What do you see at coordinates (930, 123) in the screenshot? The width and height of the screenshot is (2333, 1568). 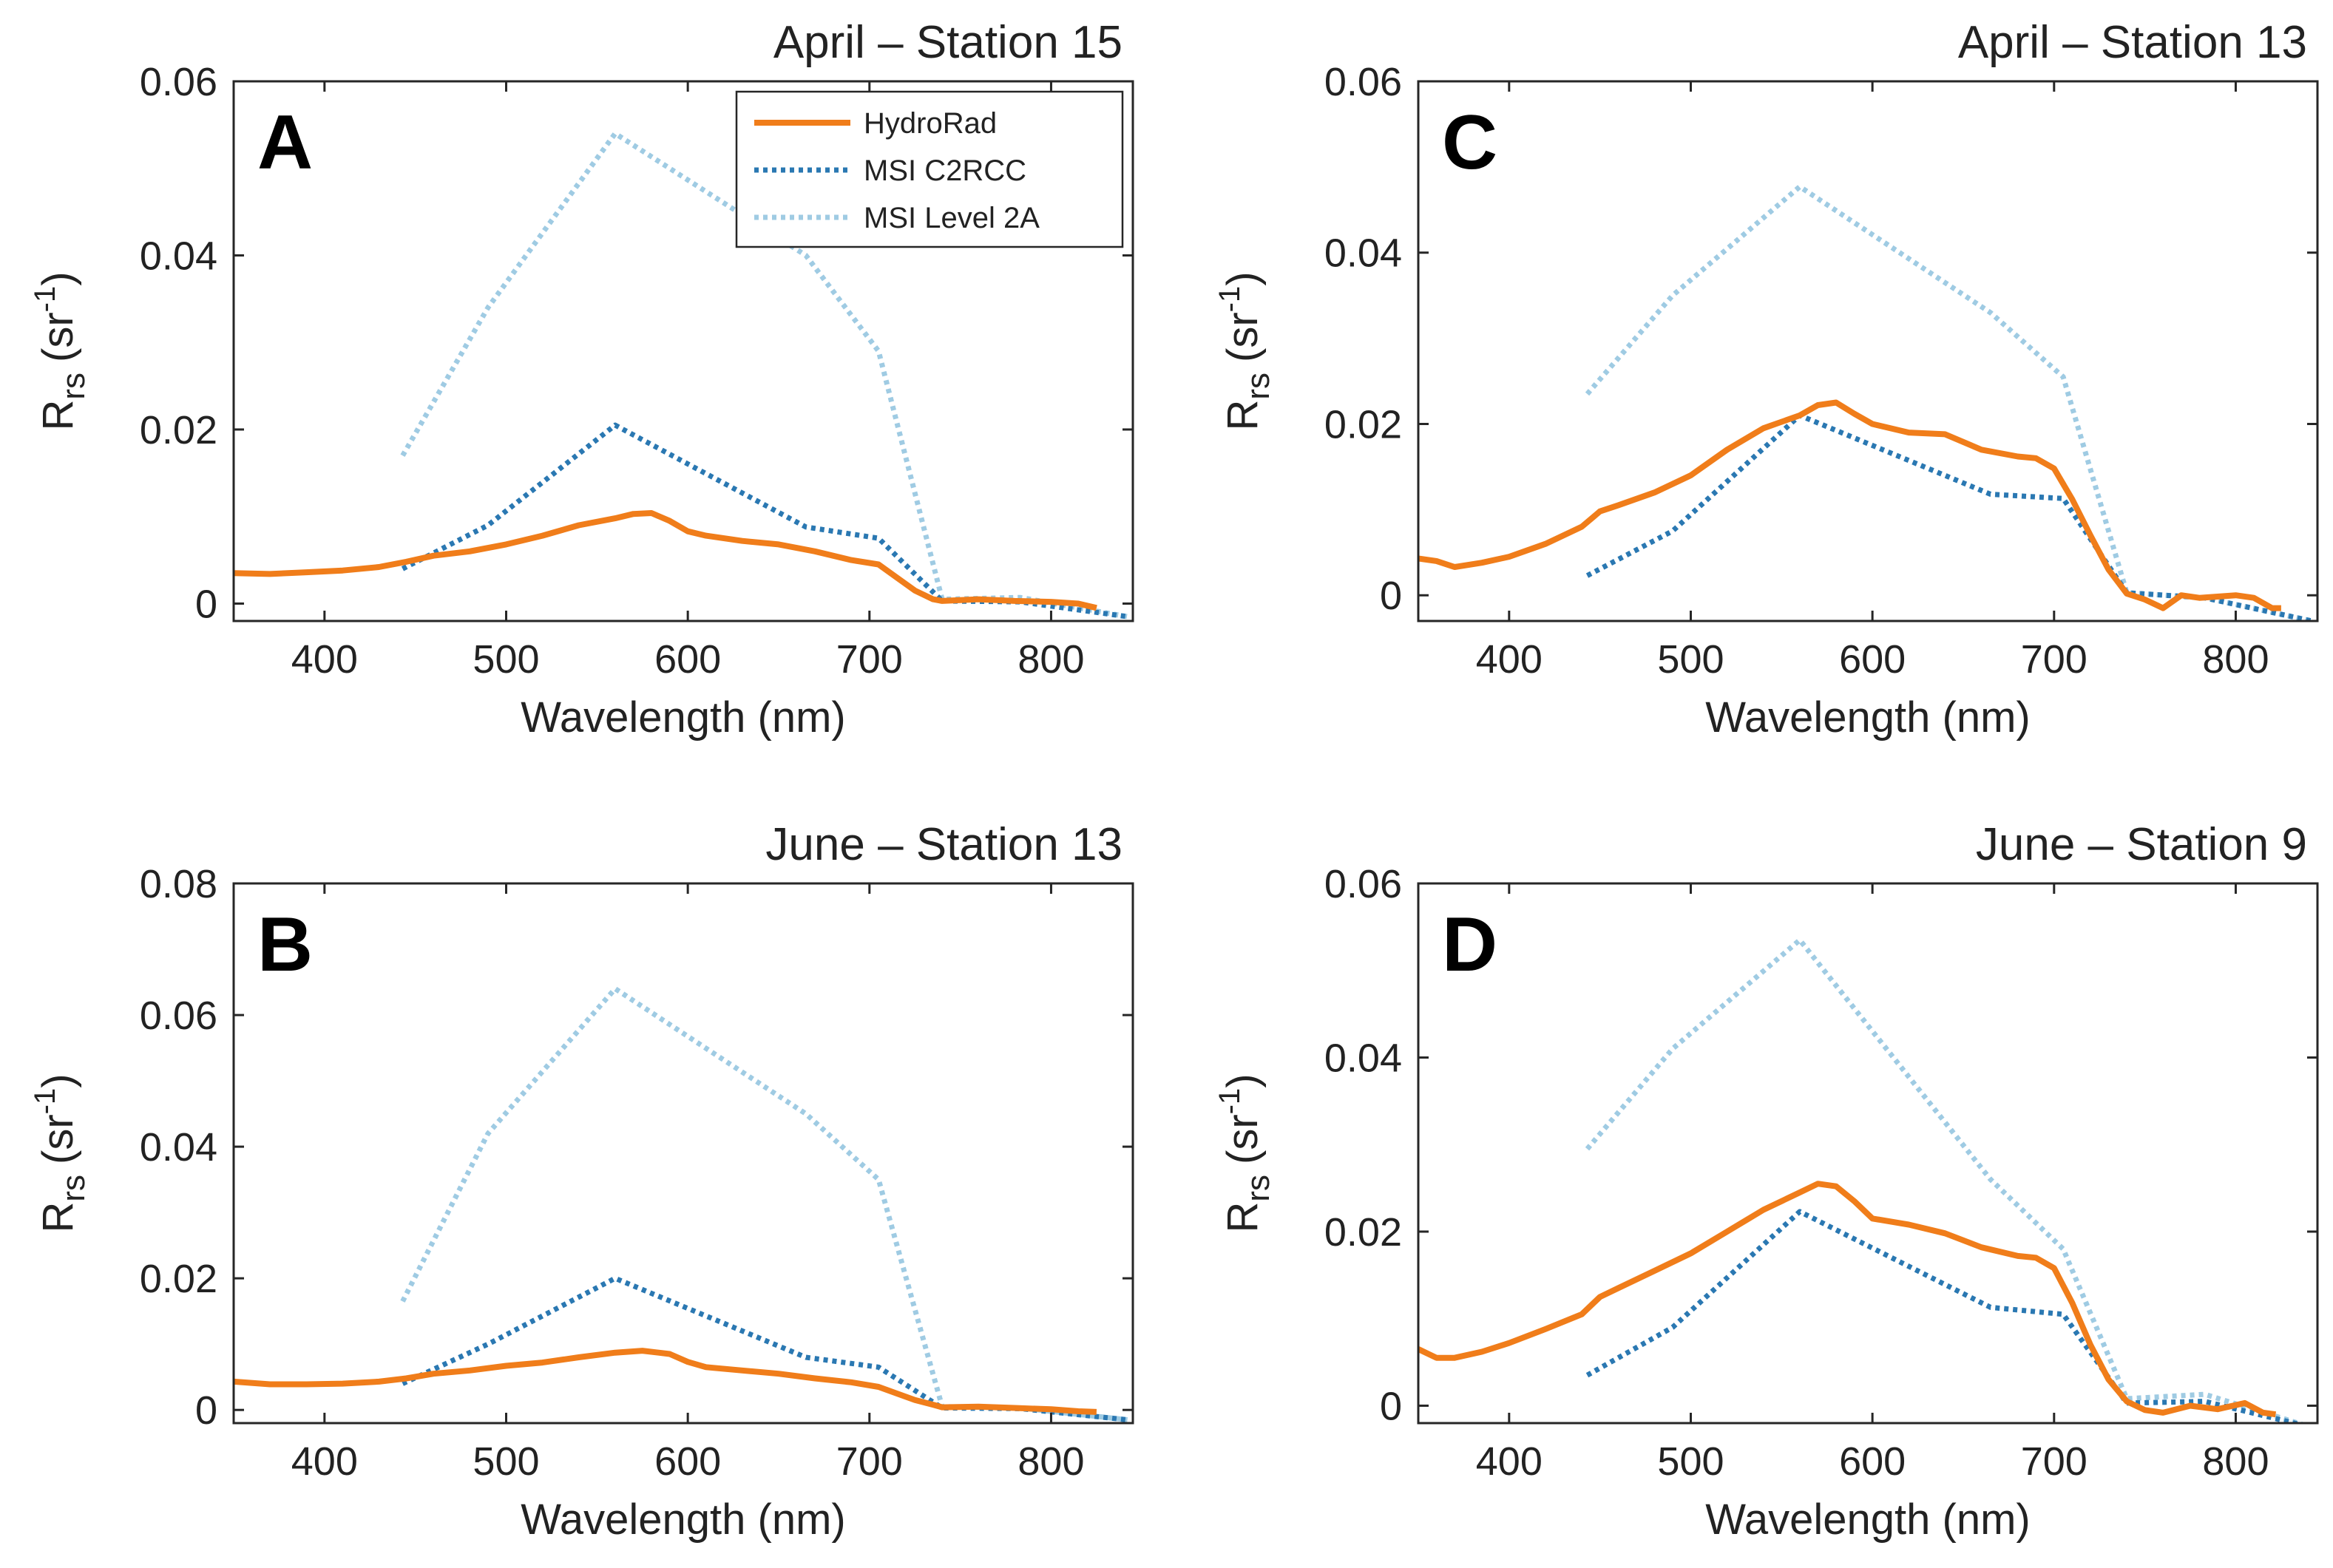 I see `legend-label: HydroRad` at bounding box center [930, 123].